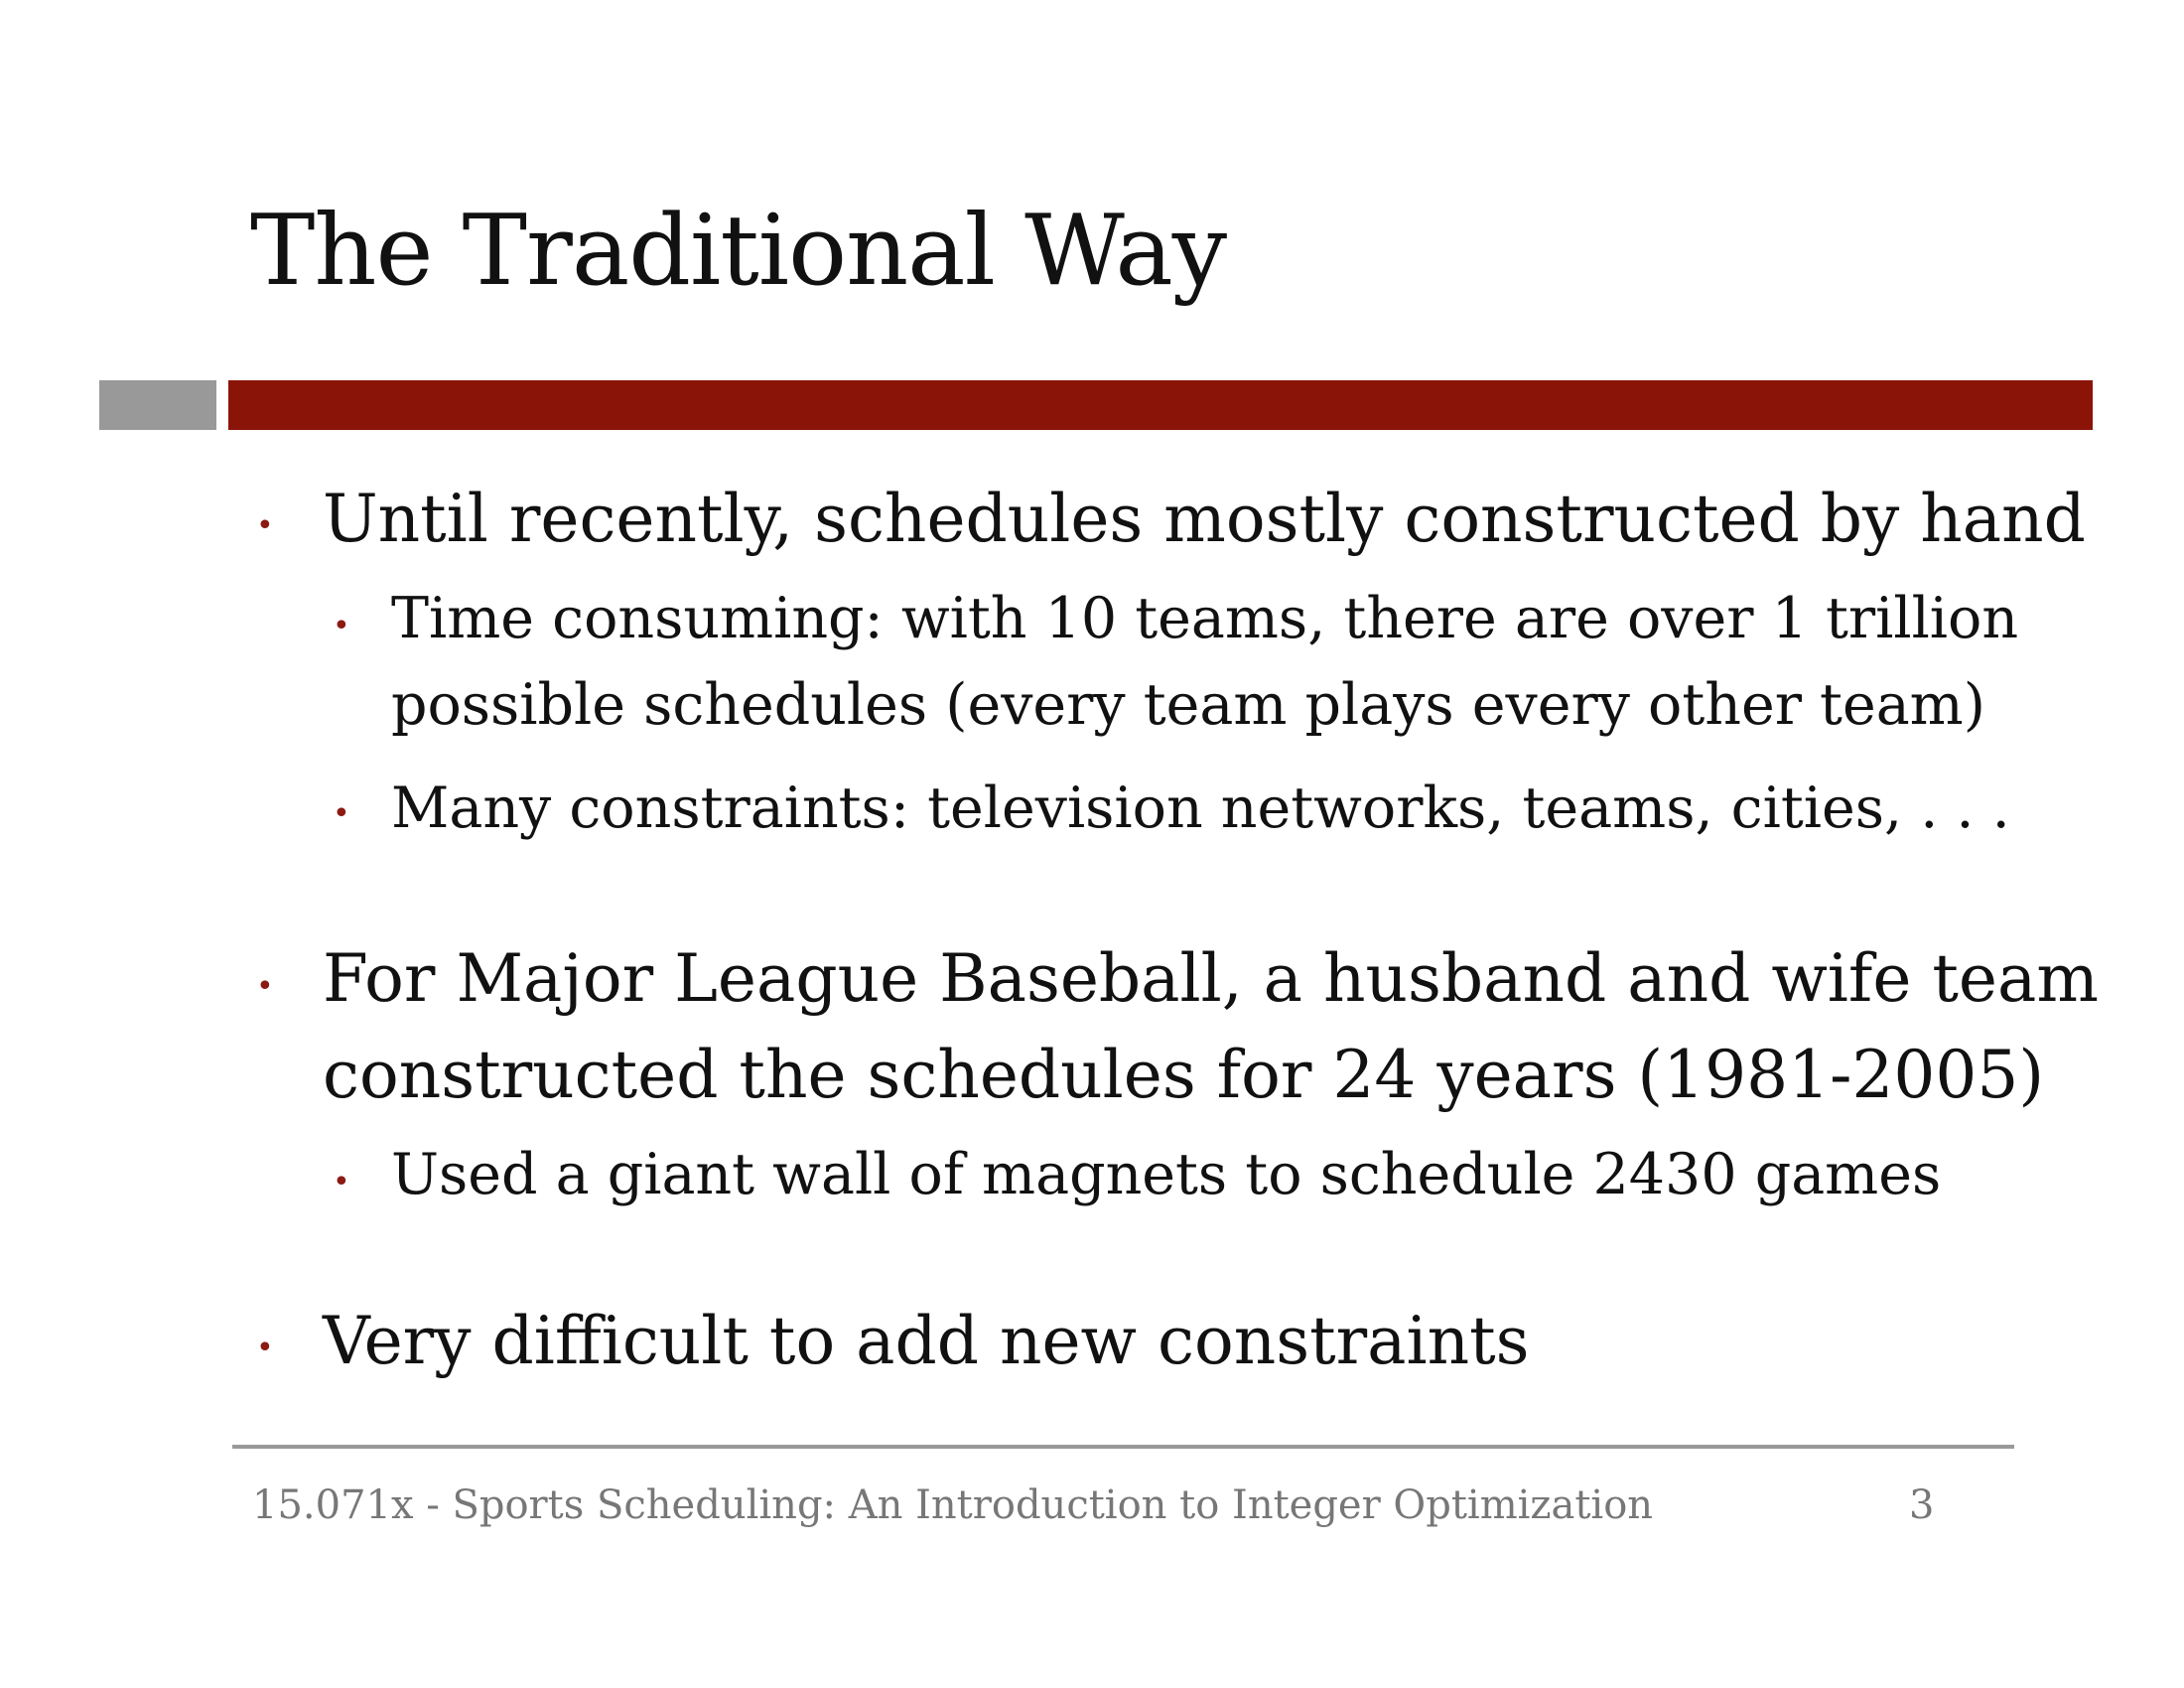  Describe the element at coordinates (1123, 1447) in the screenshot. I see `footer-divider` at that location.